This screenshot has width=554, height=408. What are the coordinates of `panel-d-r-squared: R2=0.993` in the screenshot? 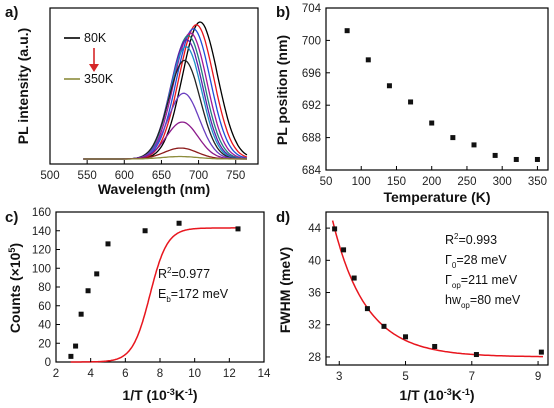 It's located at (471, 239).